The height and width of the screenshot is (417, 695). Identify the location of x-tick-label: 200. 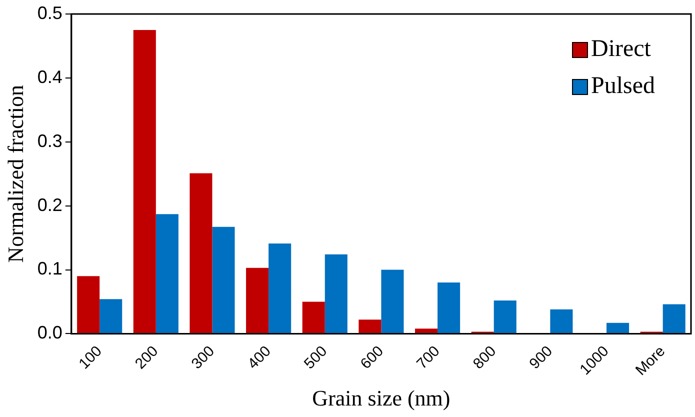
(147, 357).